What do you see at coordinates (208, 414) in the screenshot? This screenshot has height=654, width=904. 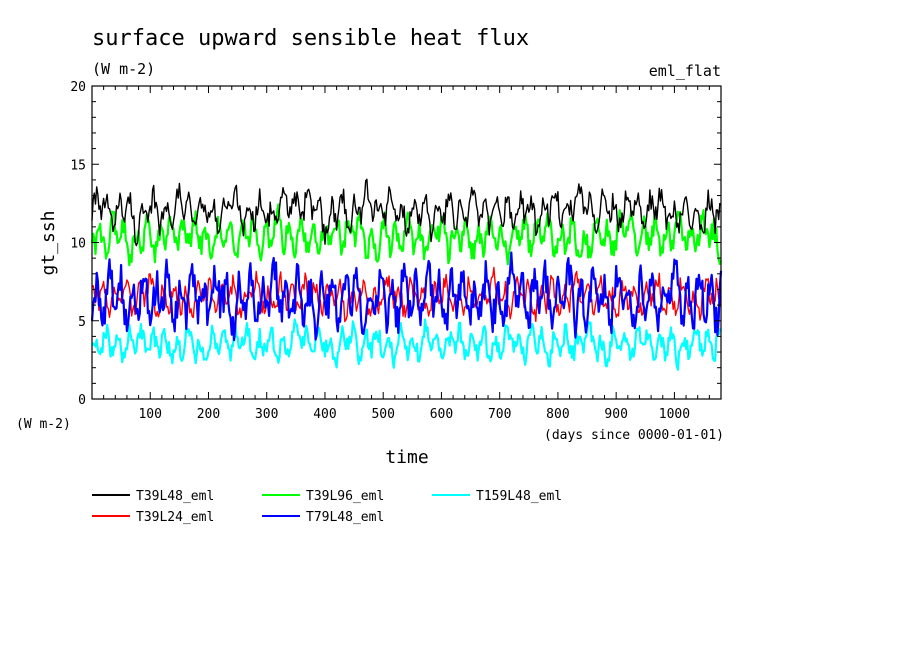 I see `x-tick-label: 200` at bounding box center [208, 414].